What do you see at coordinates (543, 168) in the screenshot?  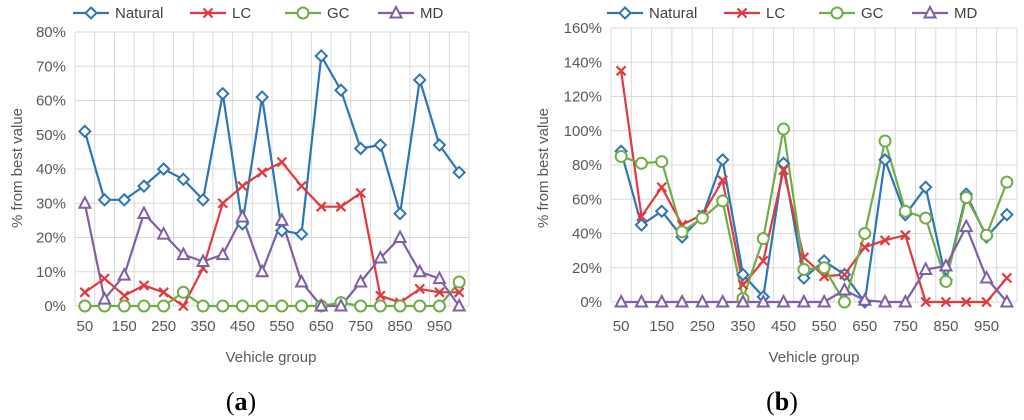 I see `y-axis-title: % from best value` at bounding box center [543, 168].